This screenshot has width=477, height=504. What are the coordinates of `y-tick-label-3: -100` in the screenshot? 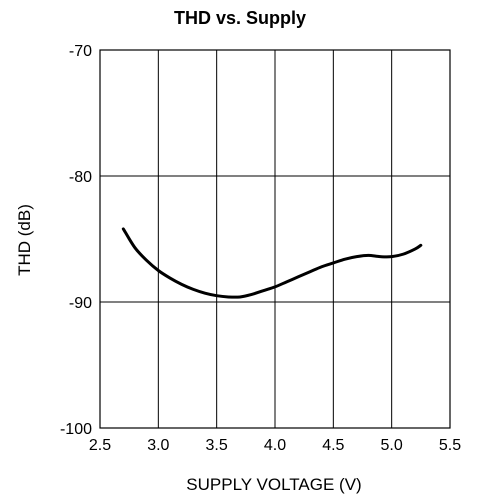 It's located at (76, 429).